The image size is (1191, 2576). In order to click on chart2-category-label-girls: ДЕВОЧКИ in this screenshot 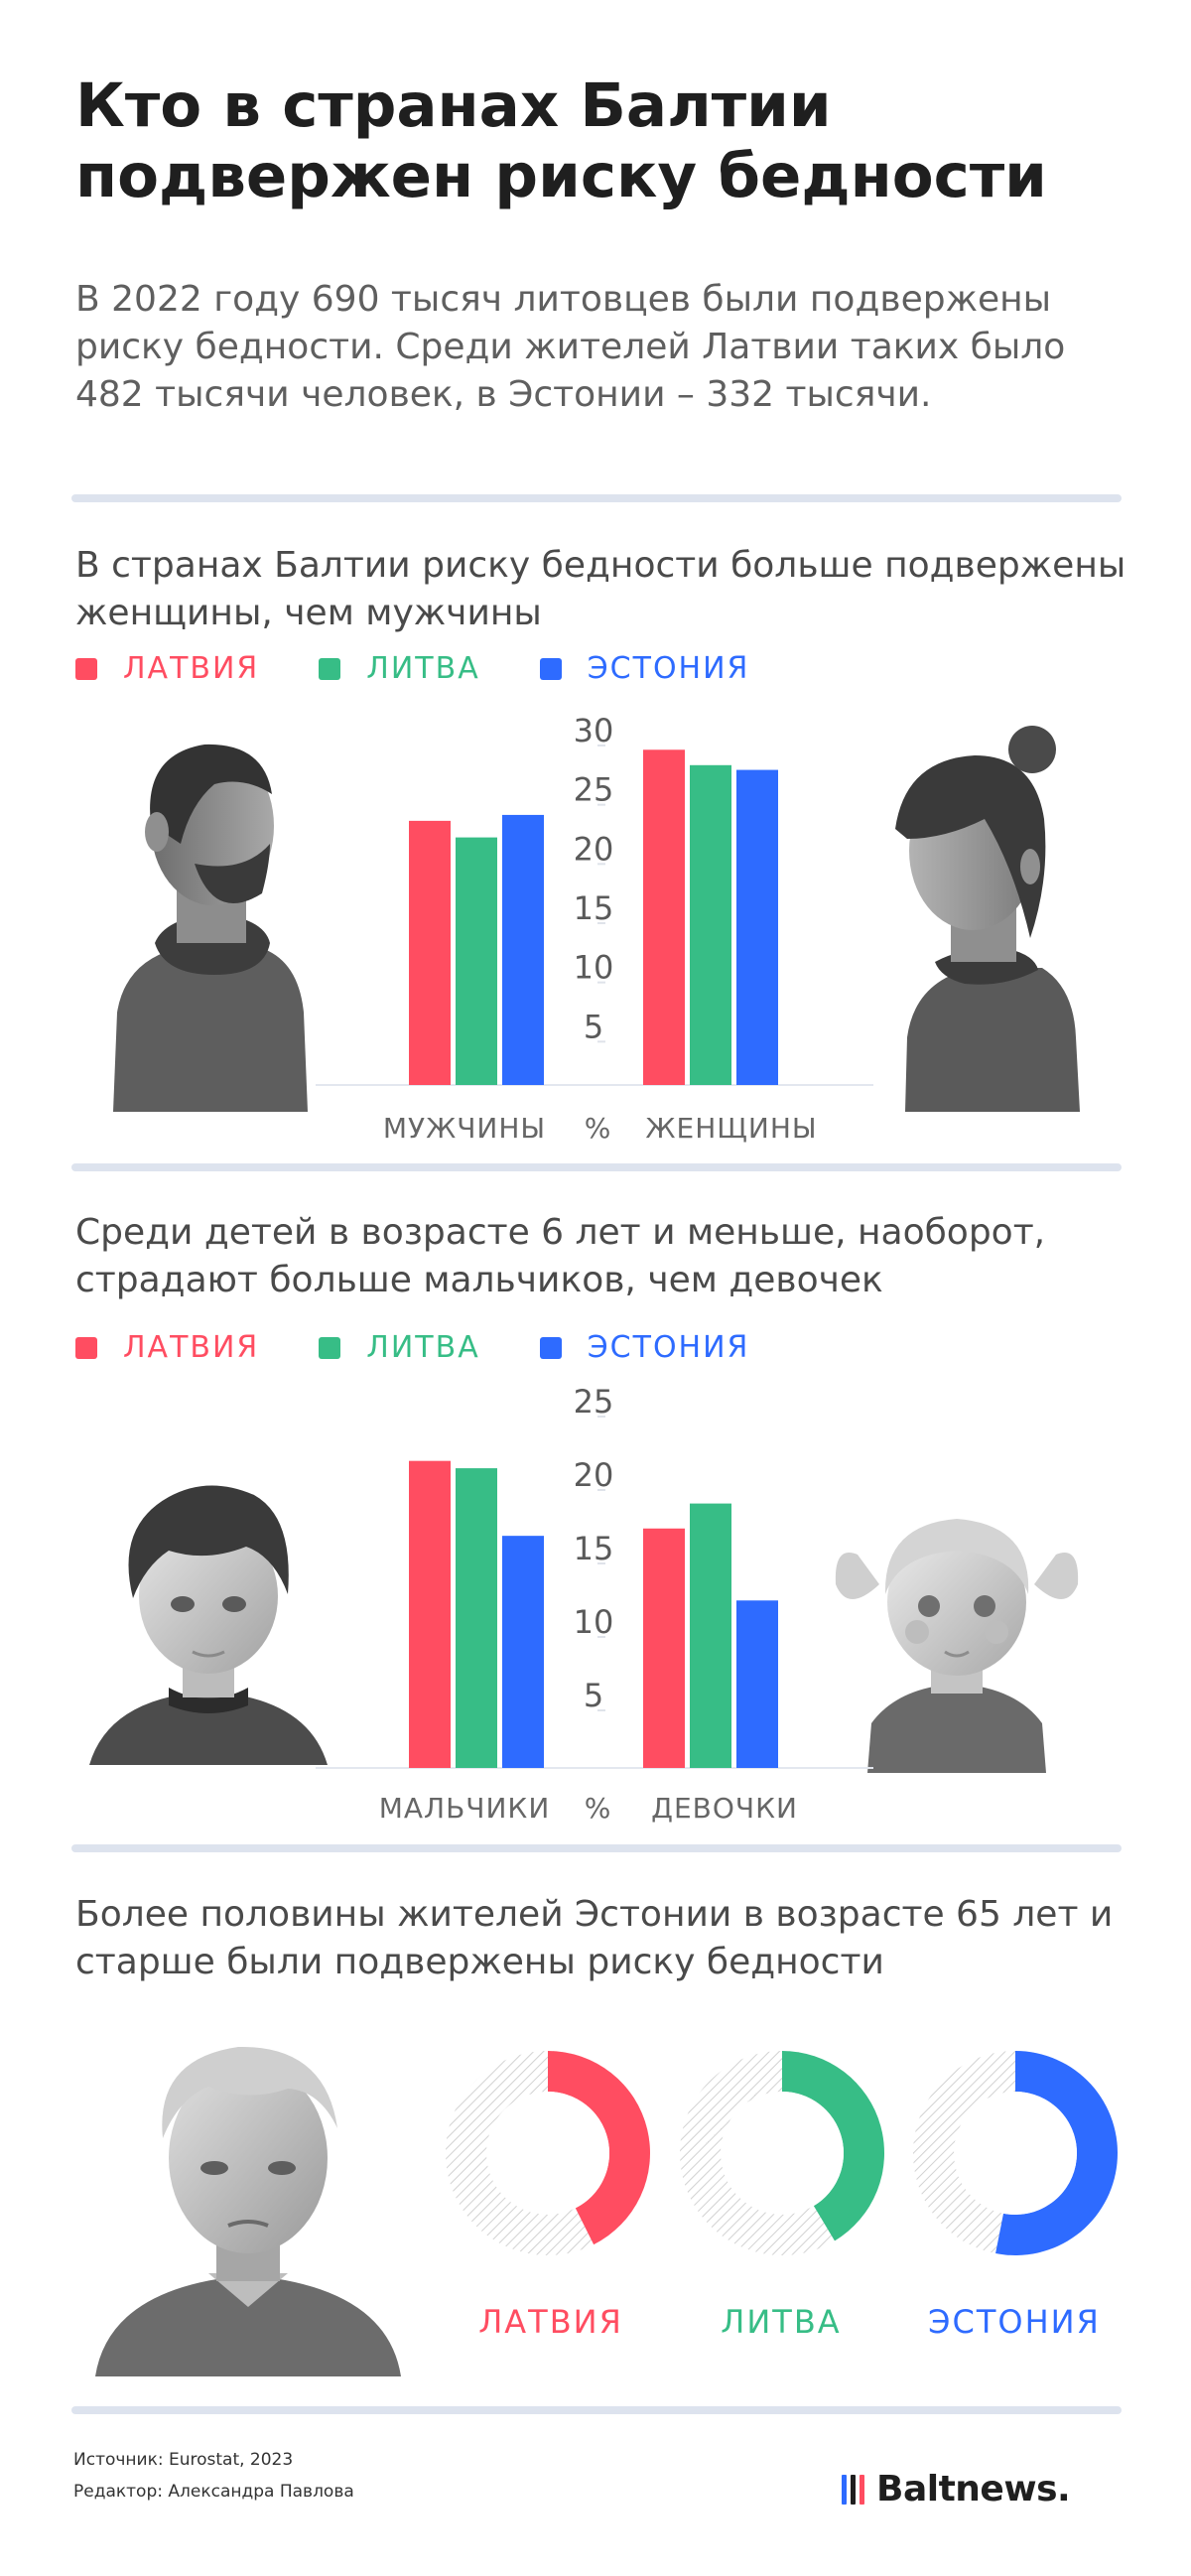, I will do `click(724, 1809)`.